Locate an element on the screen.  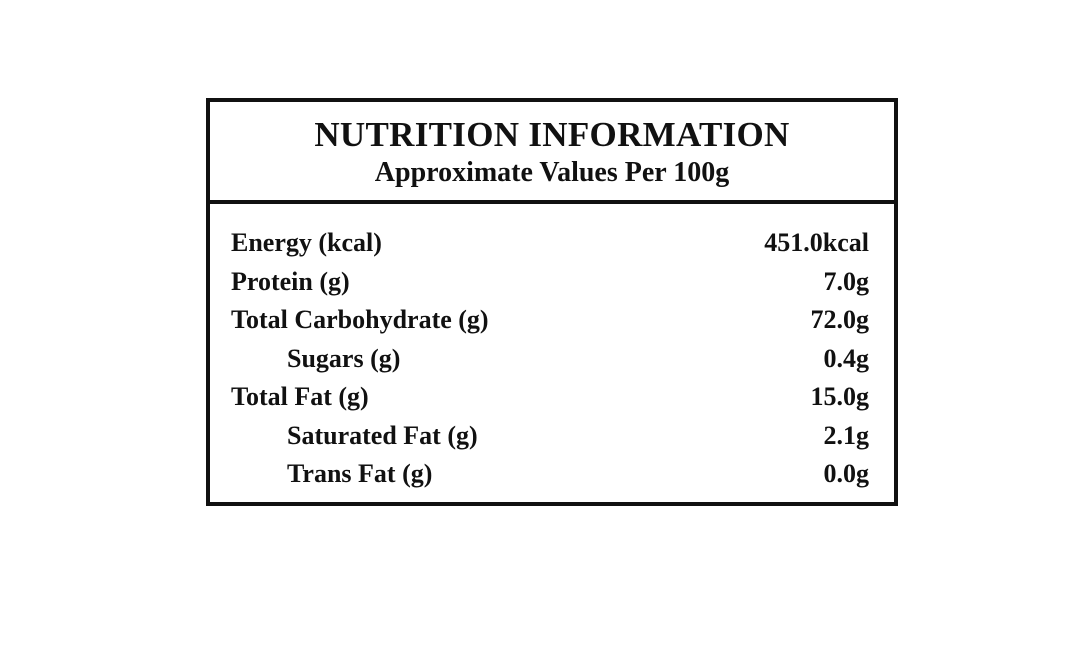
nutrient-row-trans-fat: Trans Fat (g) 0.0g is located at coordinates (550, 474).